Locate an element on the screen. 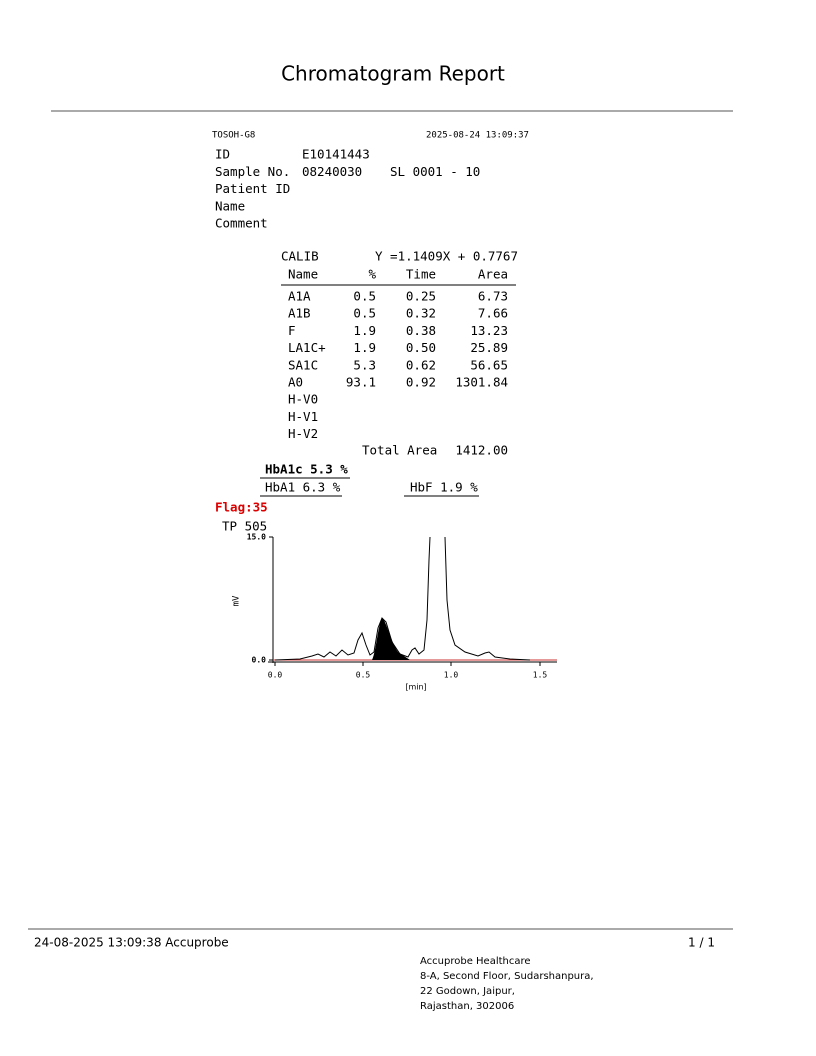  x-label: [min] is located at coordinates (415, 687).